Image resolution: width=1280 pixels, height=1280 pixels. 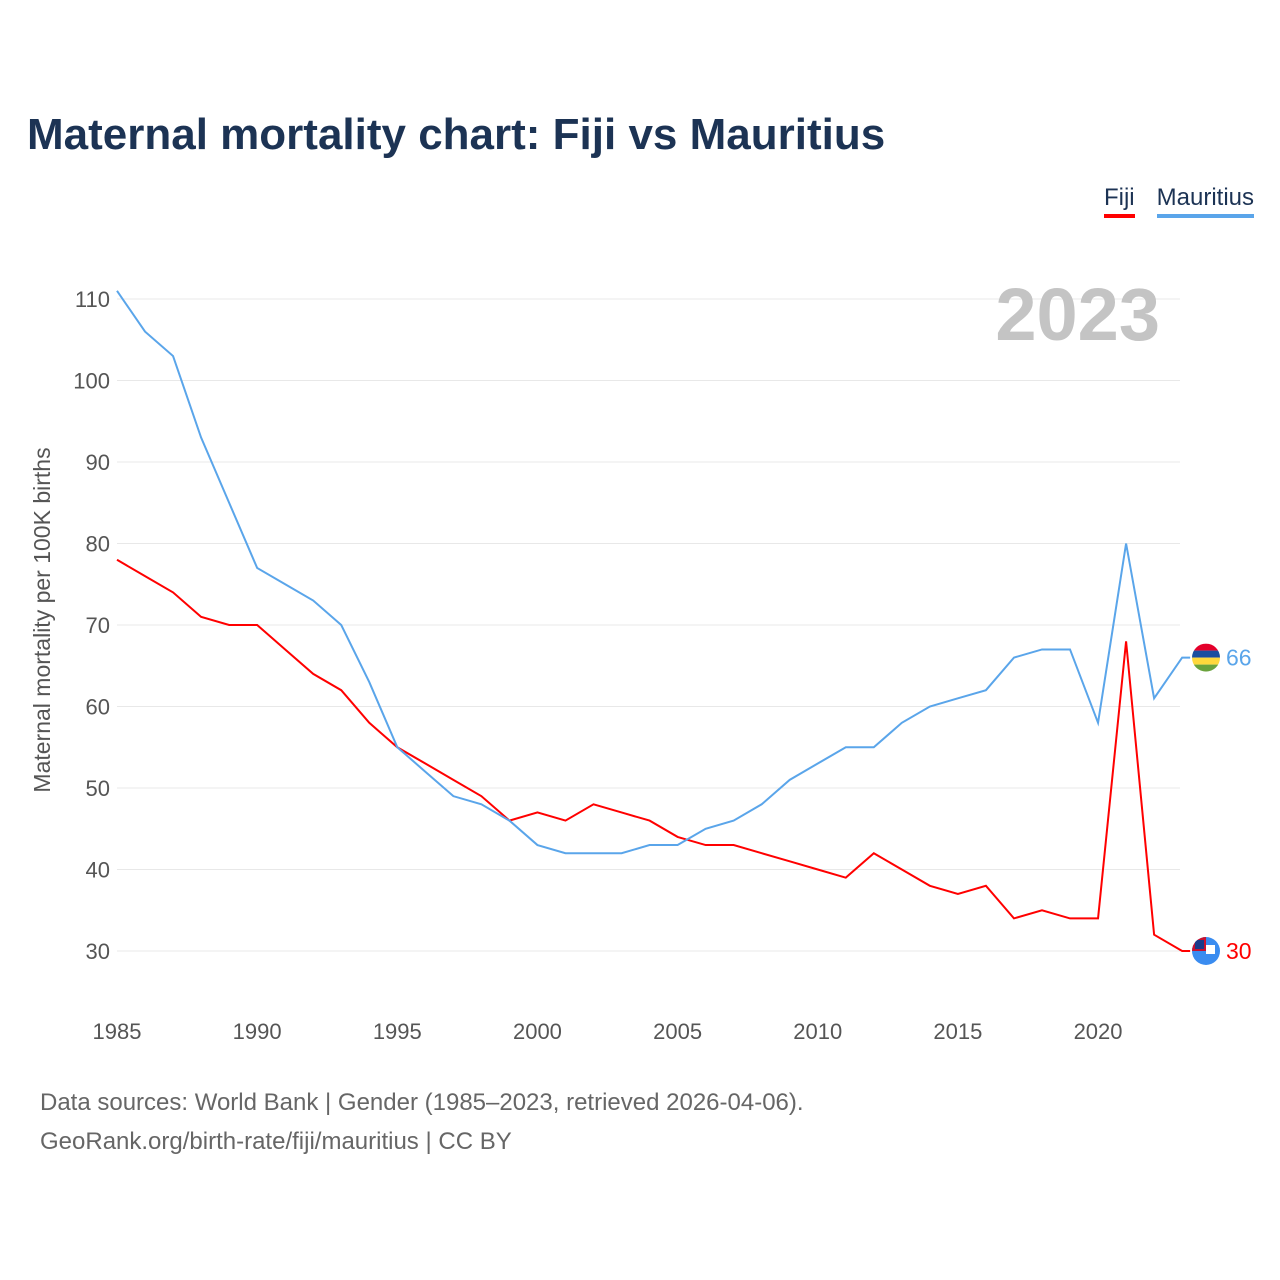 I want to click on end-value-label-mauritius: 66, so click(x=1239, y=658).